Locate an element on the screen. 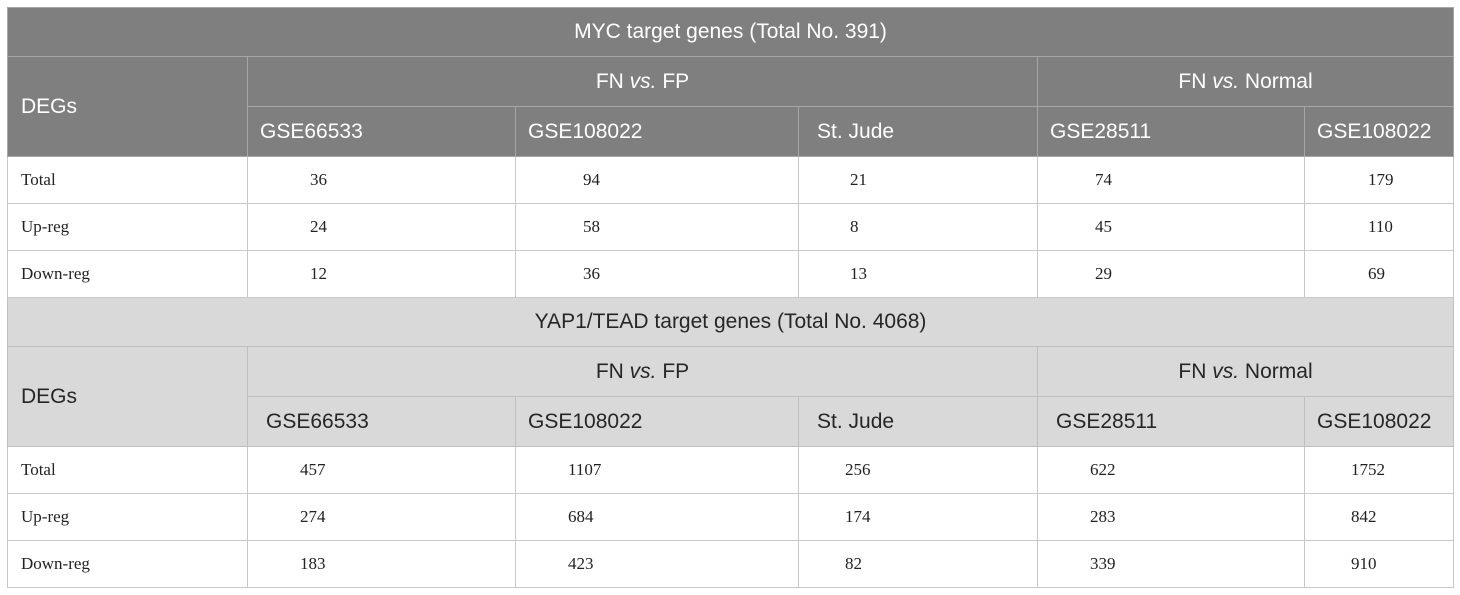 The height and width of the screenshot is (595, 1460). table-cell: 58 is located at coordinates (657, 227).